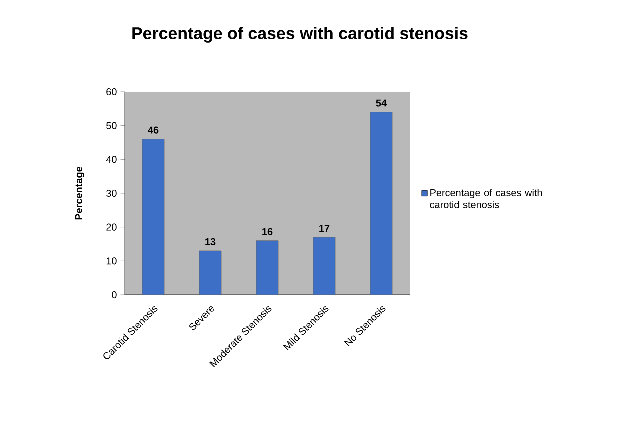 This screenshot has height=441, width=640. What do you see at coordinates (325, 228) in the screenshot?
I see `data-label: 17` at bounding box center [325, 228].